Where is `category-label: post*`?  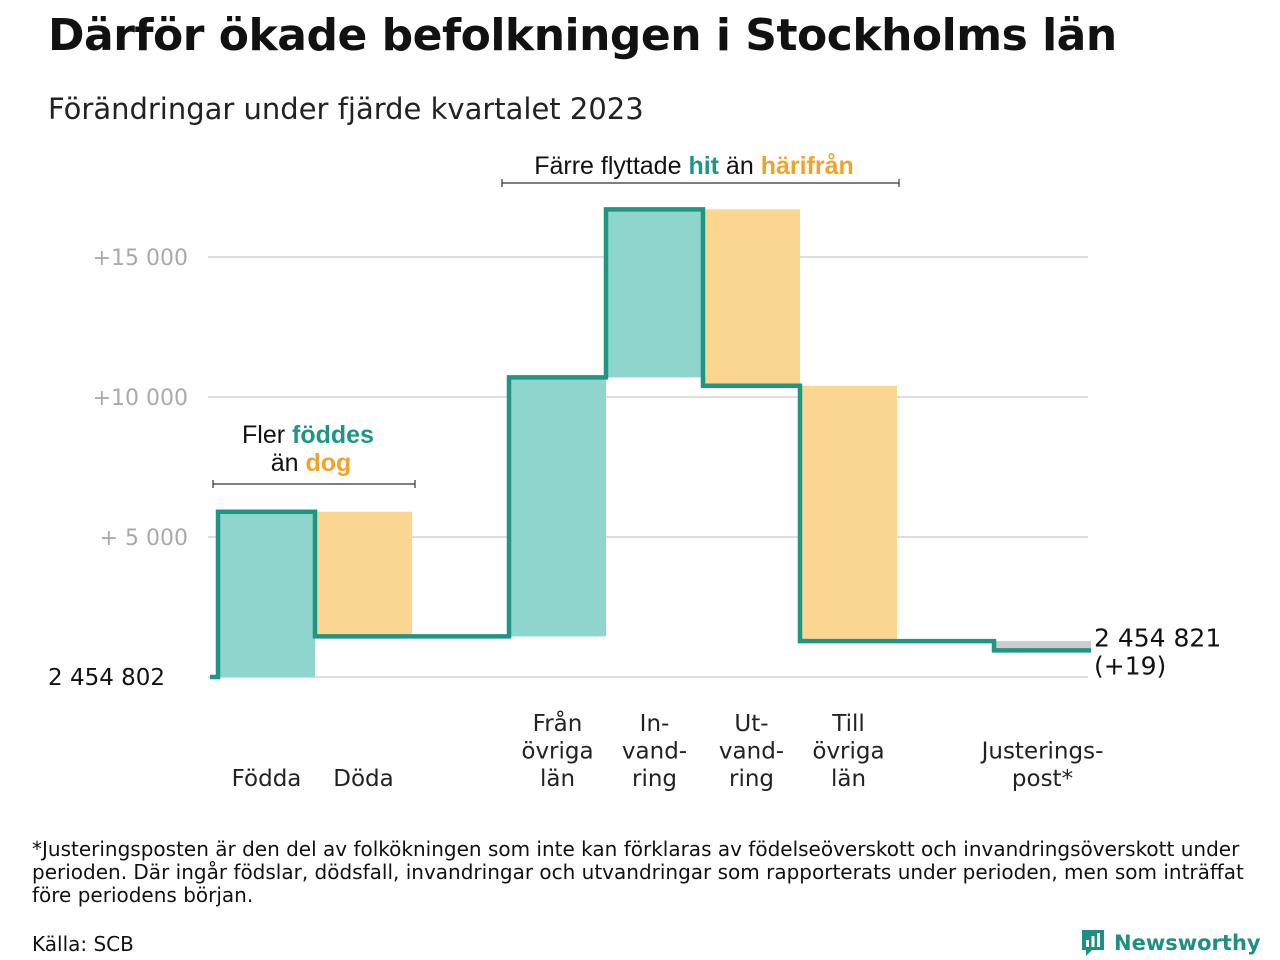
category-label: post* is located at coordinates (1042, 779).